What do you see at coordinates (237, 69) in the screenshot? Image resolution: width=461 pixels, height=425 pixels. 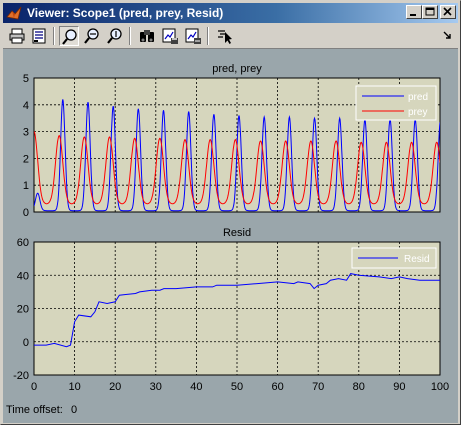 I see `plot-title-0: pred, prey` at bounding box center [237, 69].